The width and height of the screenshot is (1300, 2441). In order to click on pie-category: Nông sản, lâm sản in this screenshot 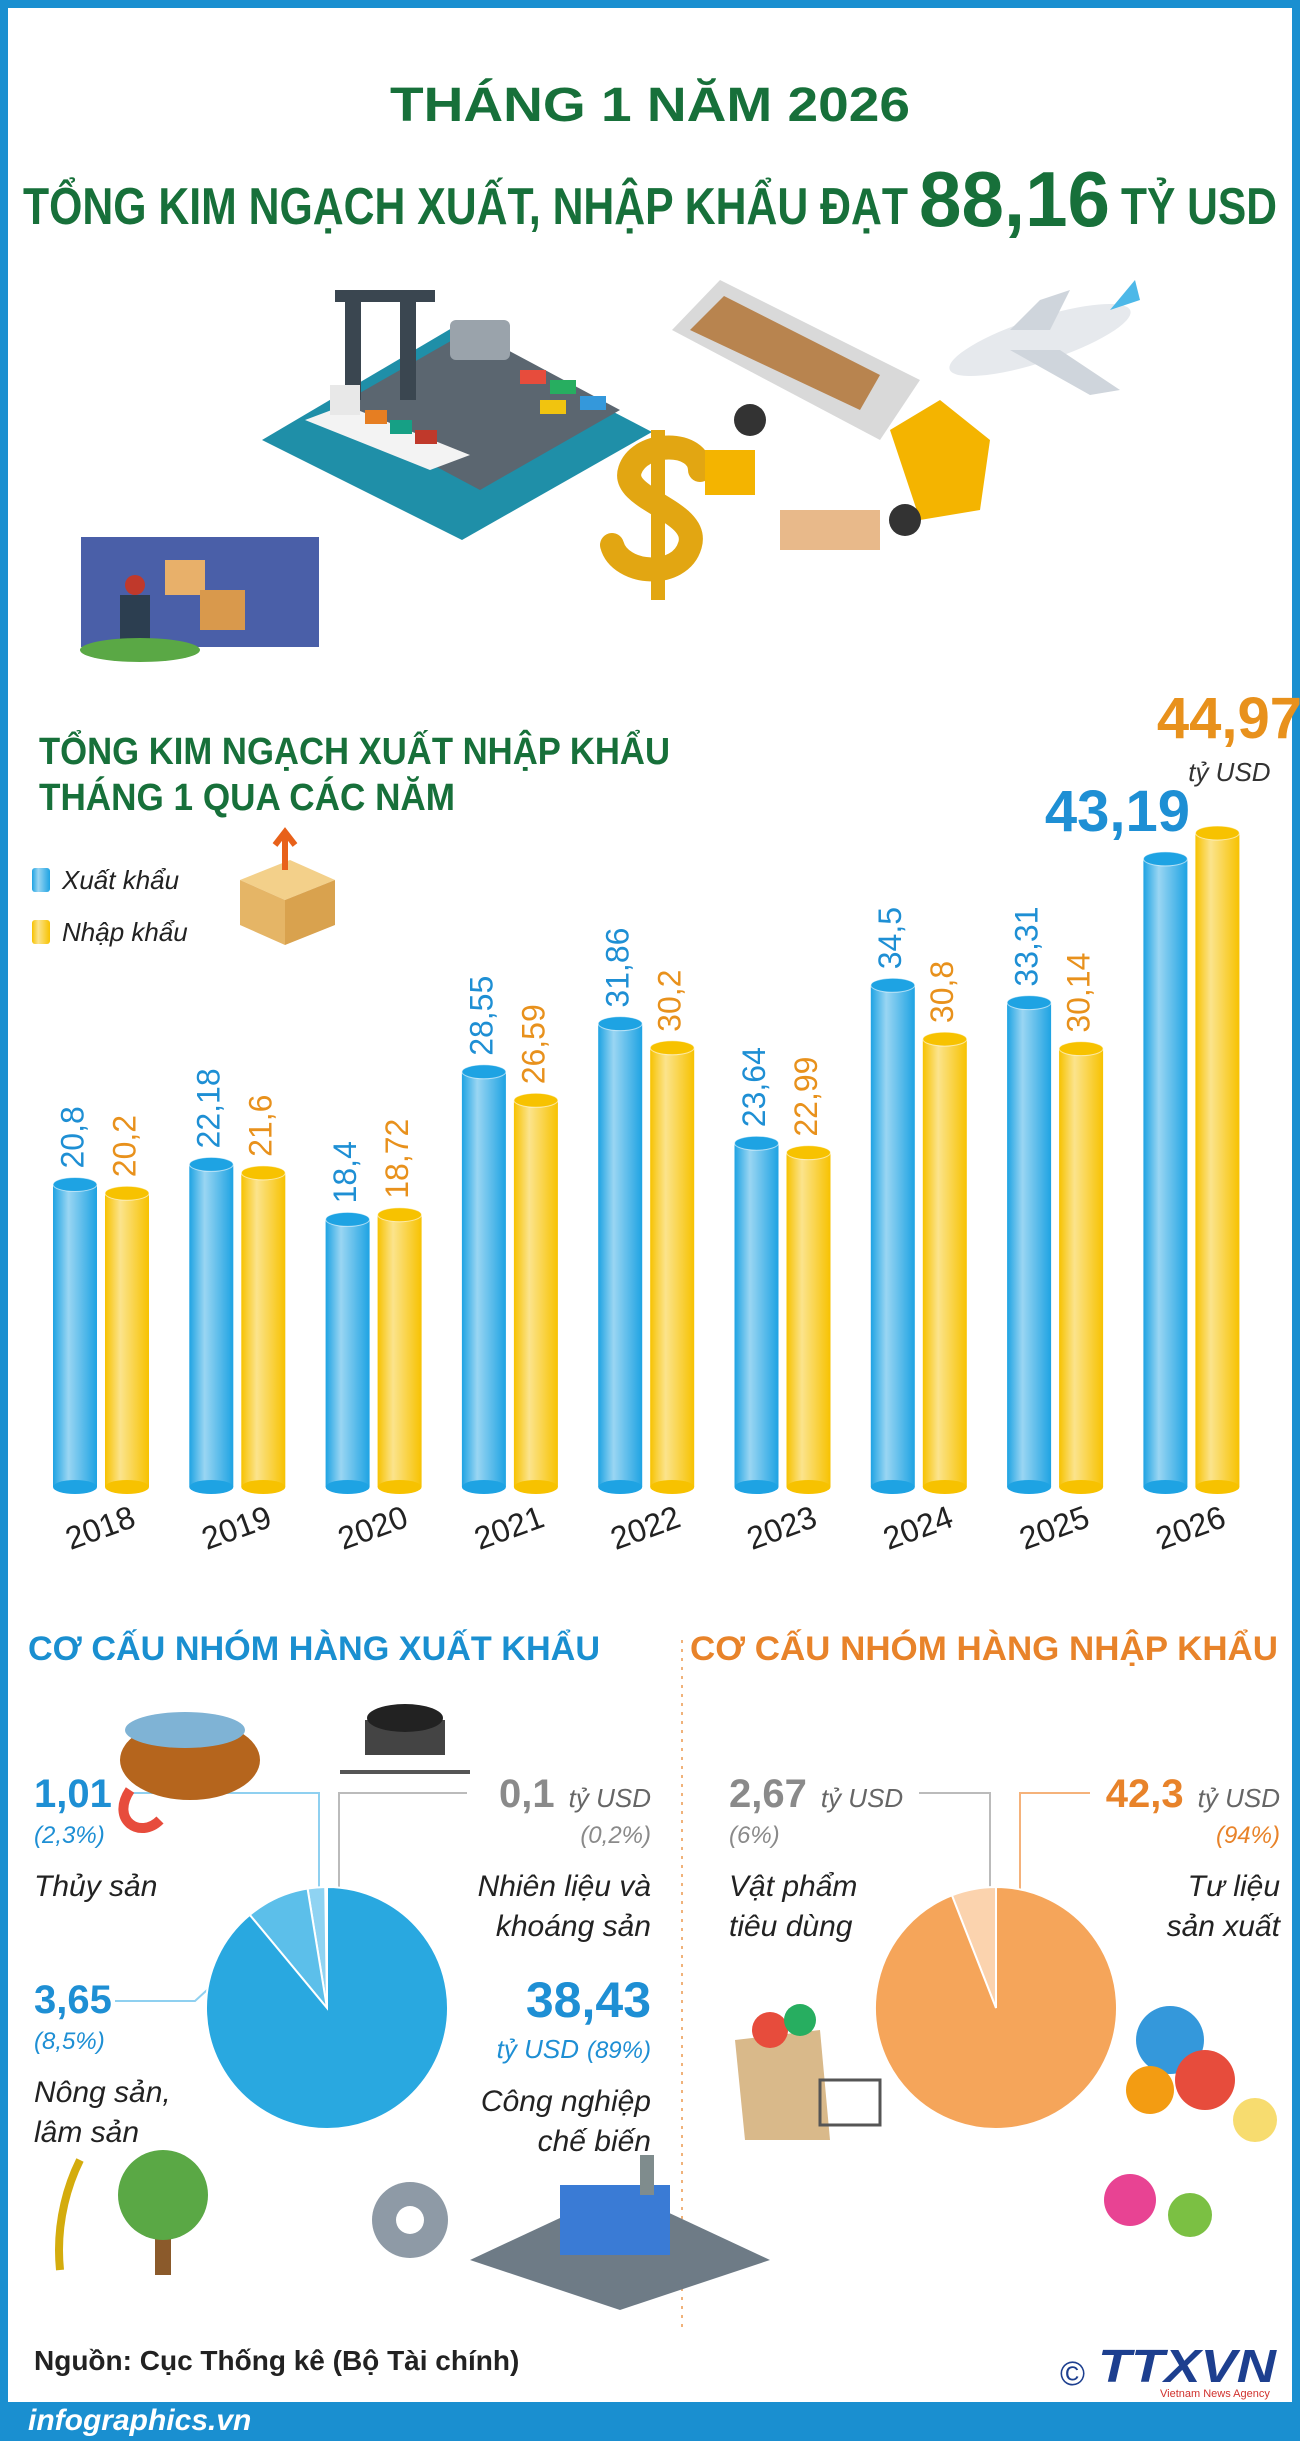, I will do `click(102, 2112)`.